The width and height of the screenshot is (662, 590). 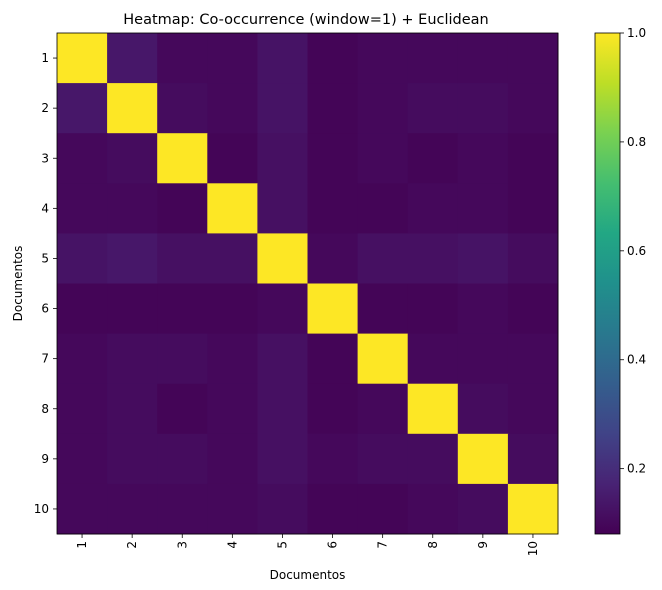 I want to click on y-tick-label: 4, so click(x=45, y=208).